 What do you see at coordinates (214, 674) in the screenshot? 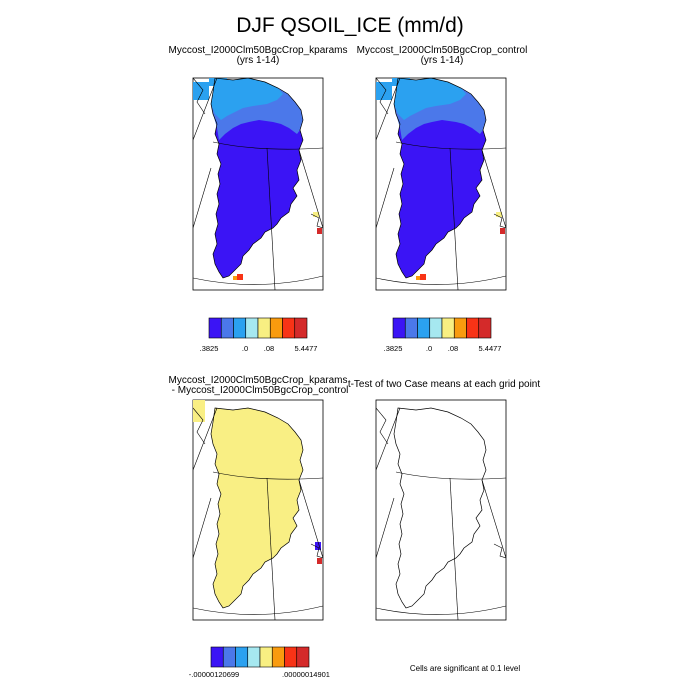
I see `colorbar-difference-tick: -.00000120699` at bounding box center [214, 674].